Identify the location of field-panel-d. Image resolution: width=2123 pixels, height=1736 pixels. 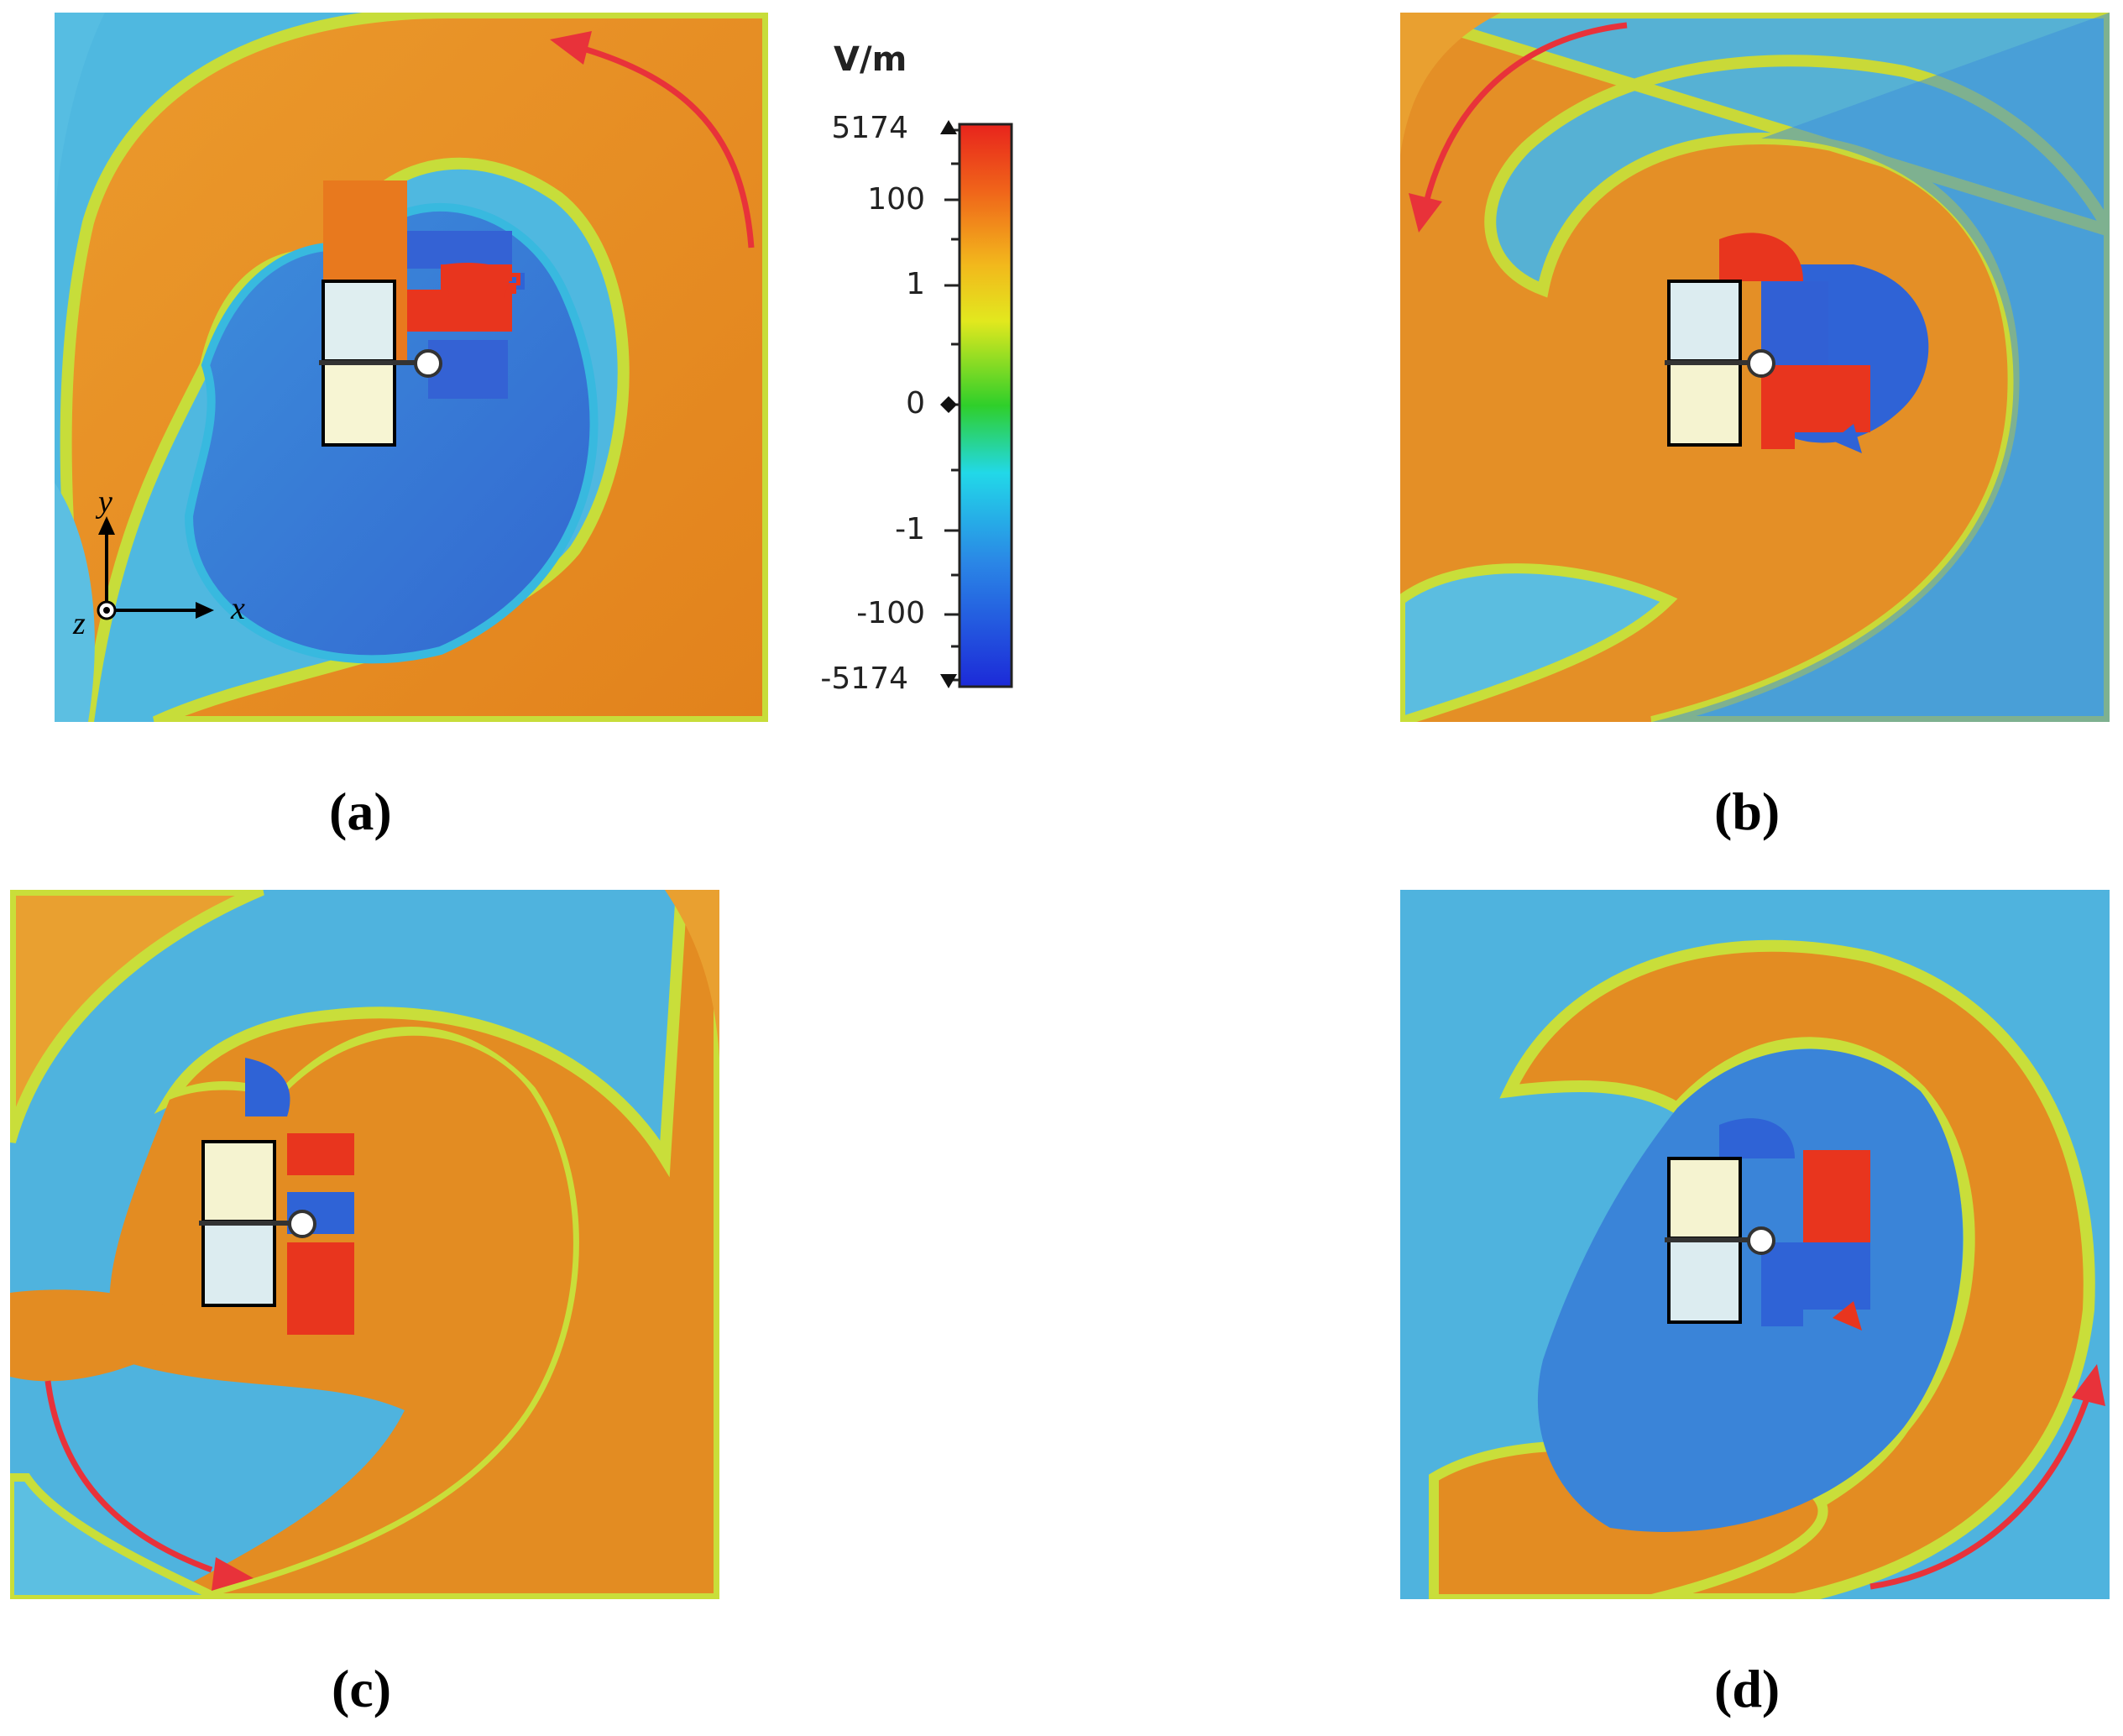
(1755, 1244).